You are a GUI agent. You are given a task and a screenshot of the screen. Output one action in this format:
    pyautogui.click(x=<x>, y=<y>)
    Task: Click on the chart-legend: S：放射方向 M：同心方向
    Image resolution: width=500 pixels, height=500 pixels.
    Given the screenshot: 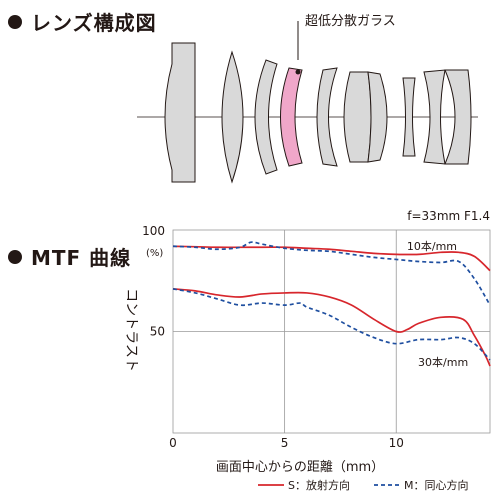 What is the action you would take?
    pyautogui.click(x=363, y=485)
    